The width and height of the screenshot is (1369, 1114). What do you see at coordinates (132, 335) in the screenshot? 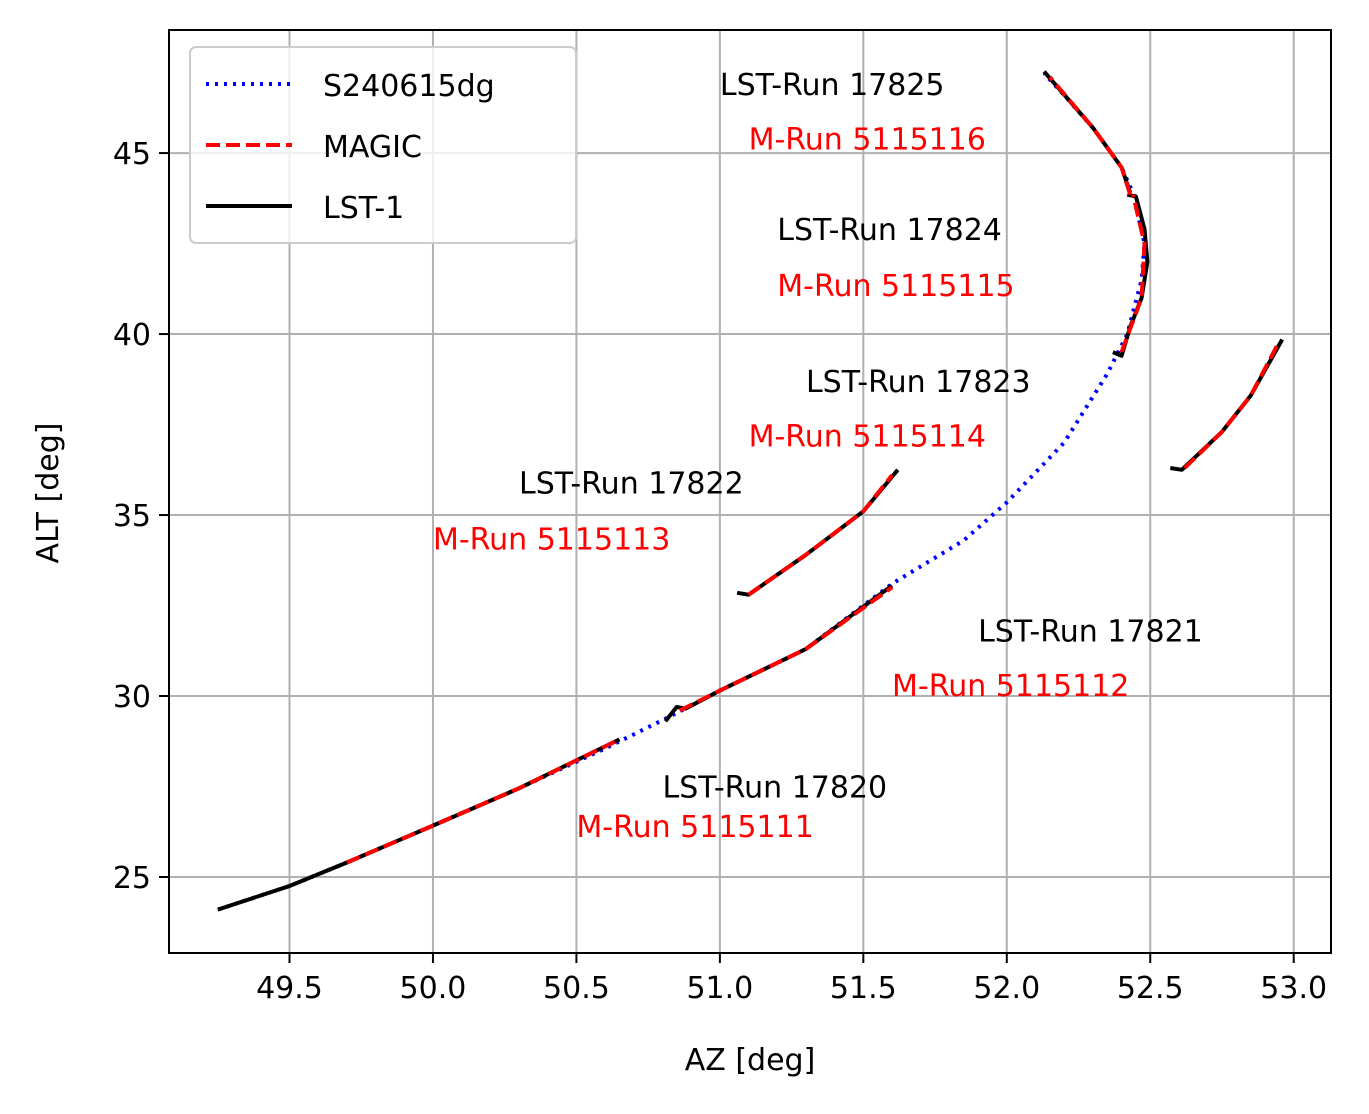
I see `y-tick-label: 40` at bounding box center [132, 335].